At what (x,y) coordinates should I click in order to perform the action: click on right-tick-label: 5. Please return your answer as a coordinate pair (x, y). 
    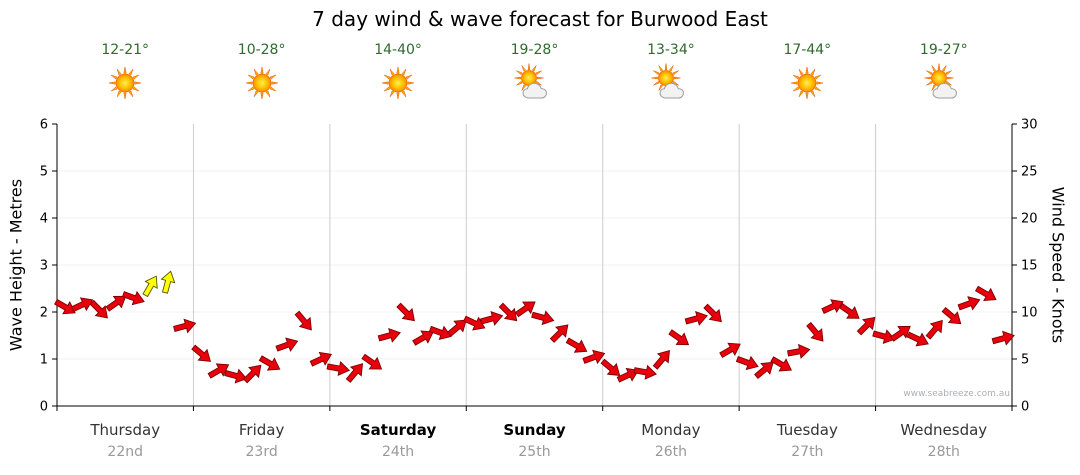
    Looking at the image, I should click on (1025, 360).